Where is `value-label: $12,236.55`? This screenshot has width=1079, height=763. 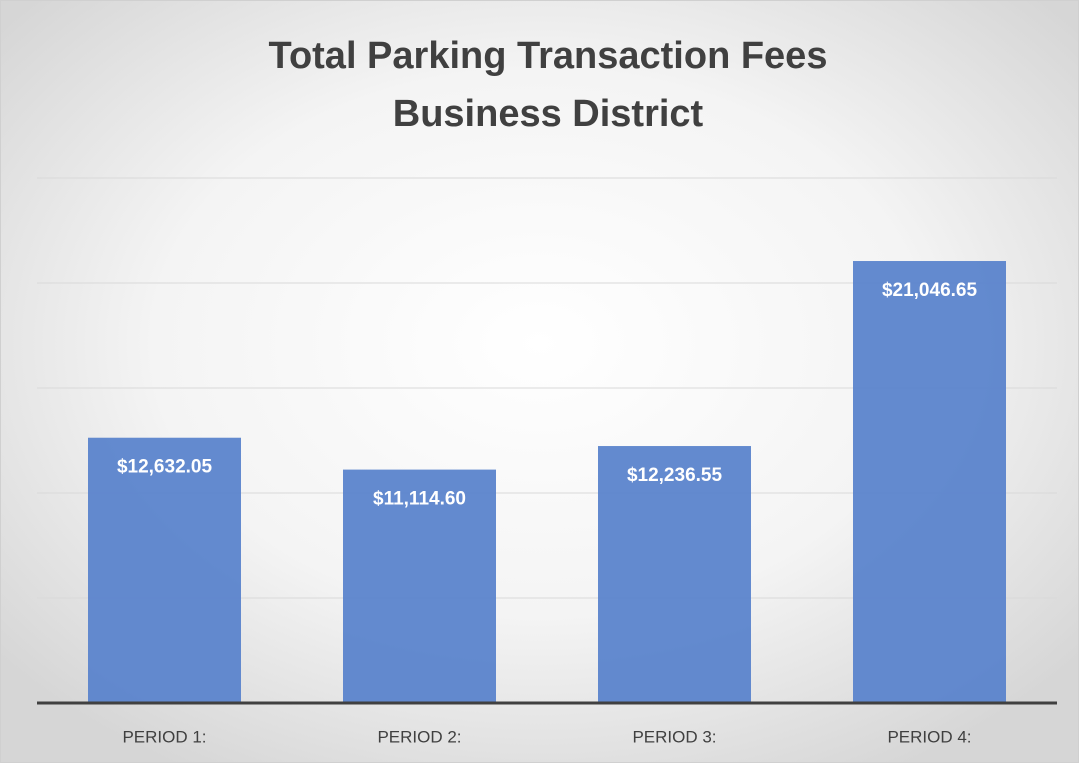 value-label: $12,236.55 is located at coordinates (675, 475).